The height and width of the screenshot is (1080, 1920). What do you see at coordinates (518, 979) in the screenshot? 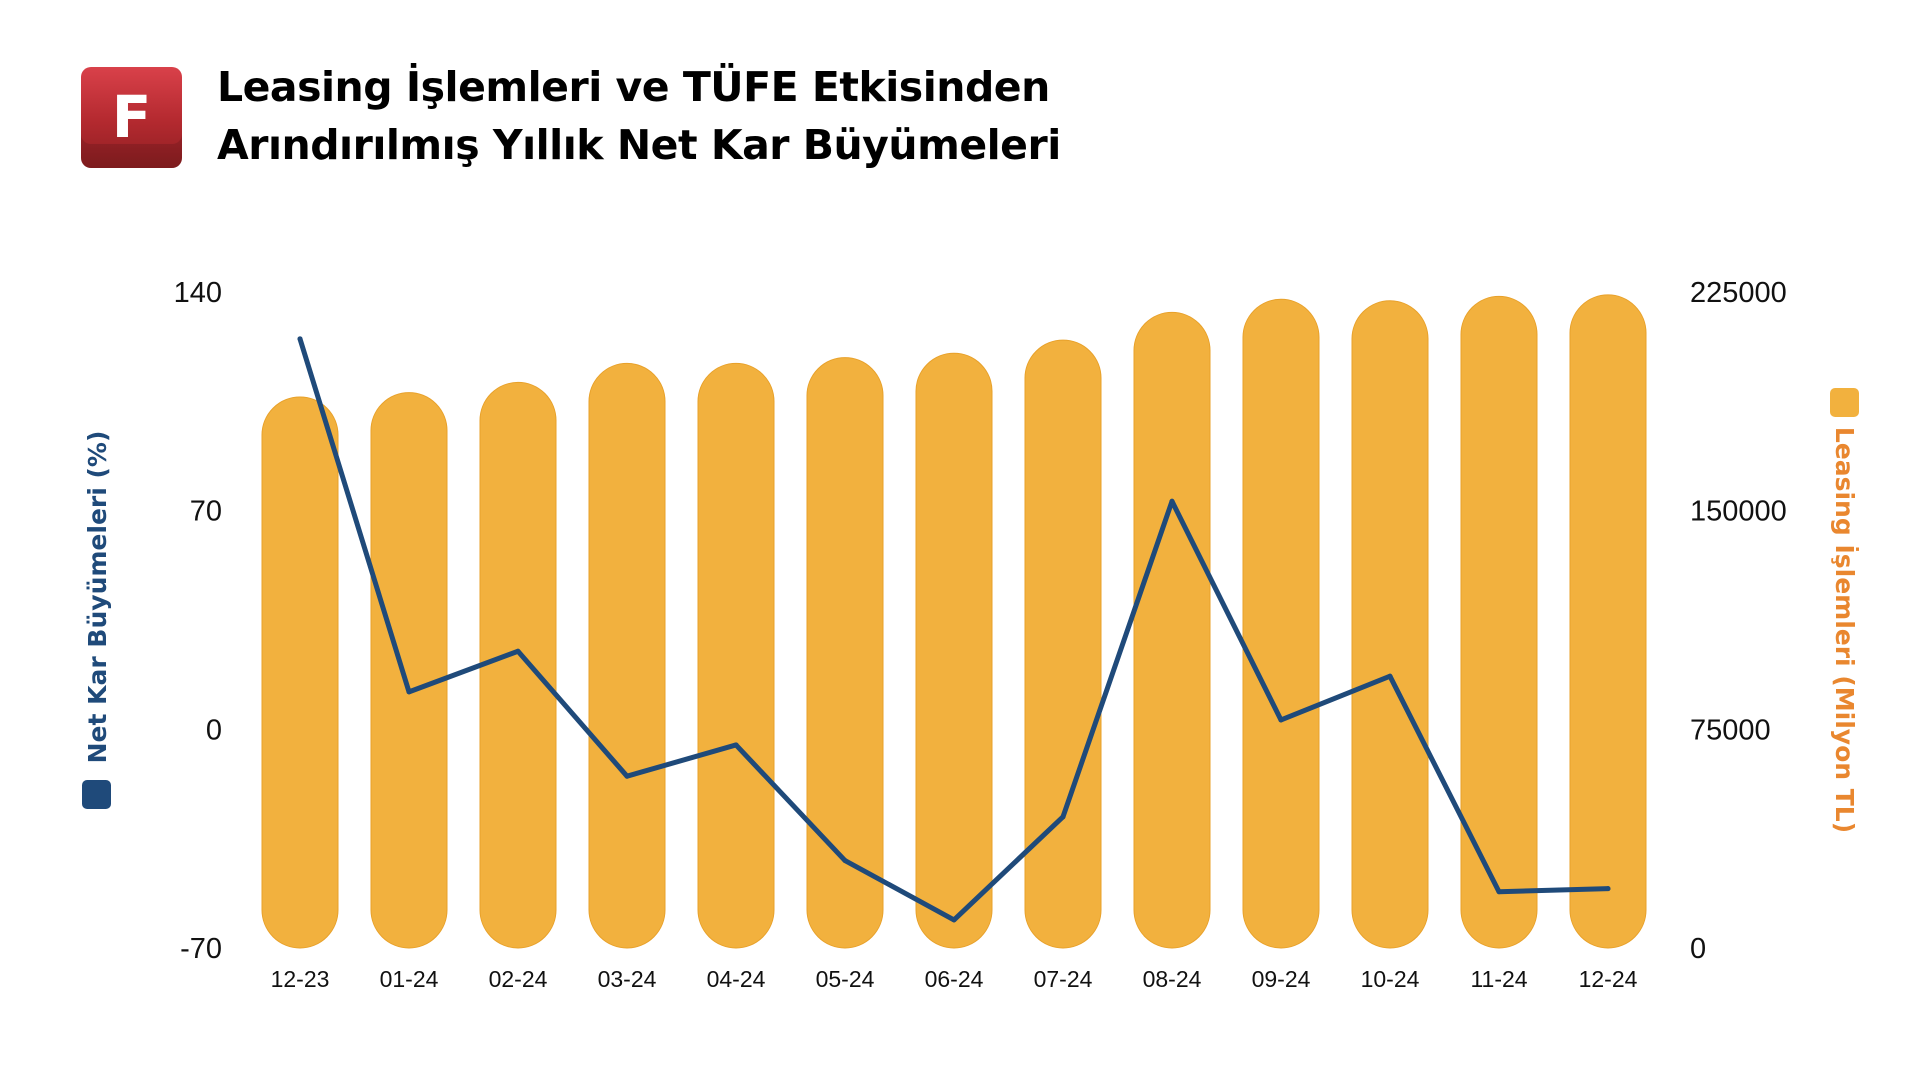
I see `x-tick-label: 02-24` at bounding box center [518, 979].